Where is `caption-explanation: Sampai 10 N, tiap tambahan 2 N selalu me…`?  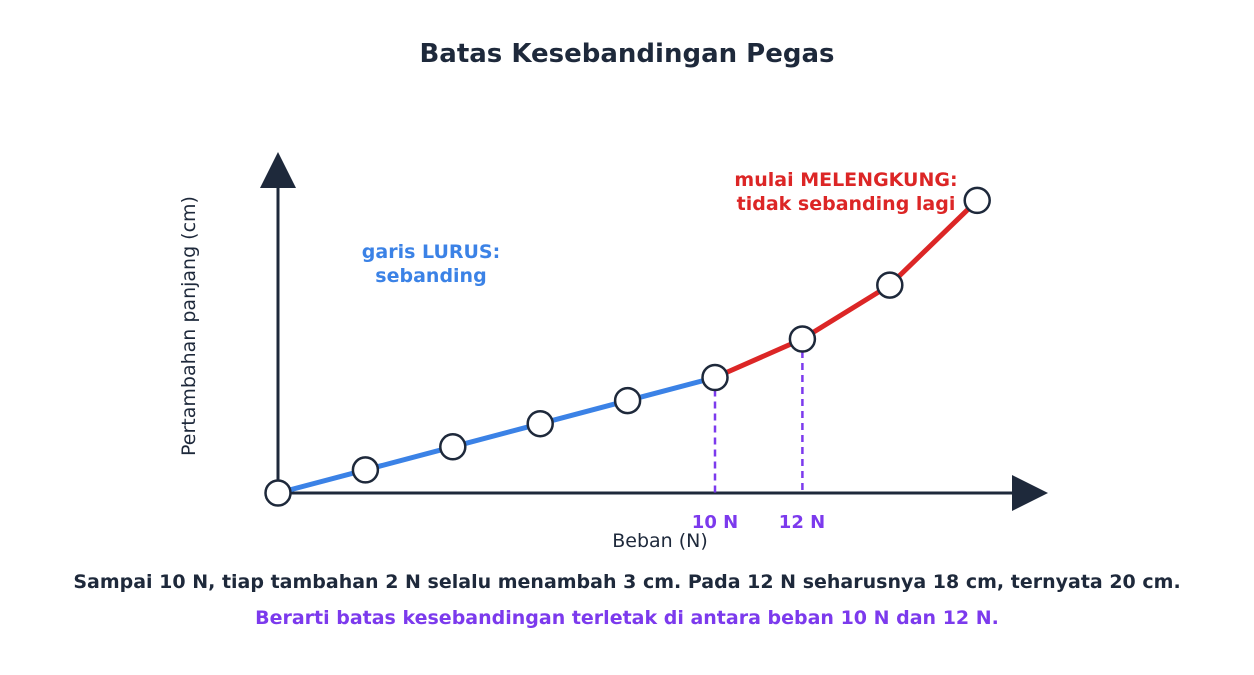 caption-explanation: Sampai 10 N, tiap tambahan 2 N selalu me… is located at coordinates (626, 582).